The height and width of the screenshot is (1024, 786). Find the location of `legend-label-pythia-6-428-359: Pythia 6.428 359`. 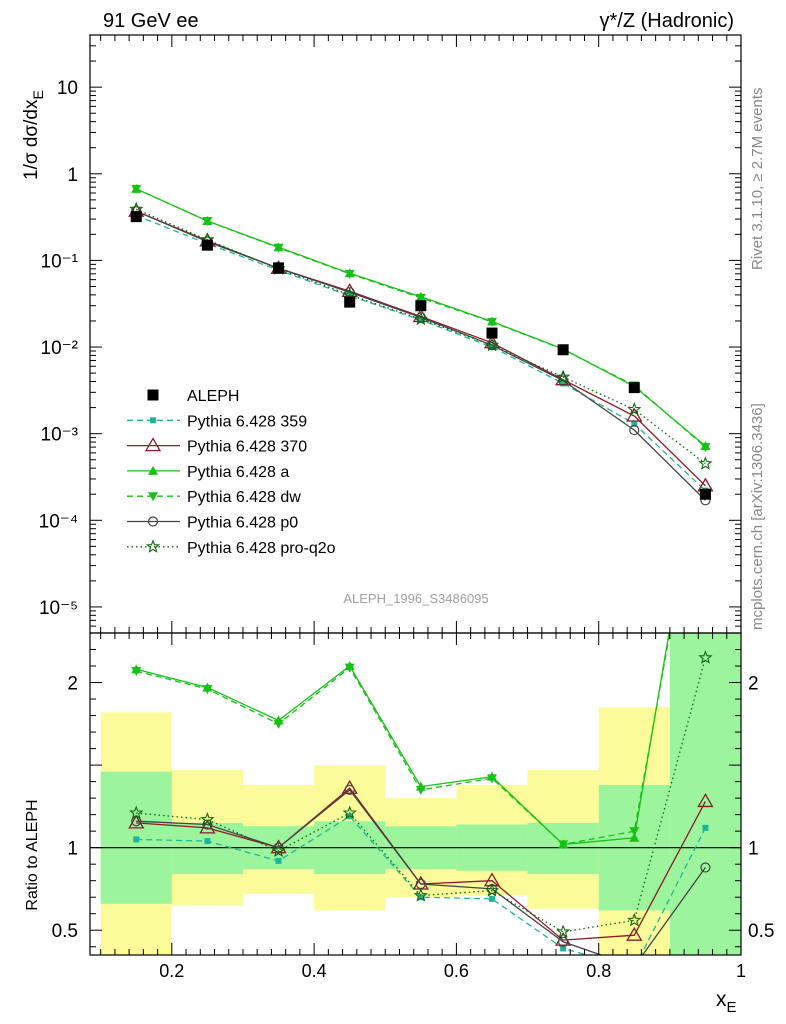

legend-label-pythia-6-428-359: Pythia 6.428 359 is located at coordinates (247, 421).